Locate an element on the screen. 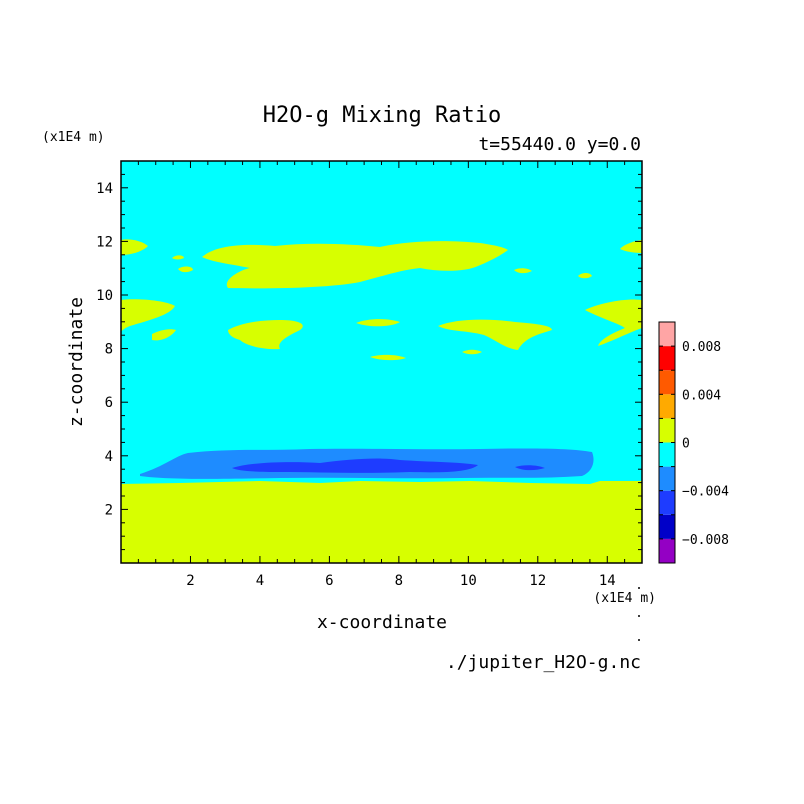  y-tick-label: 8 is located at coordinates (109, 350).